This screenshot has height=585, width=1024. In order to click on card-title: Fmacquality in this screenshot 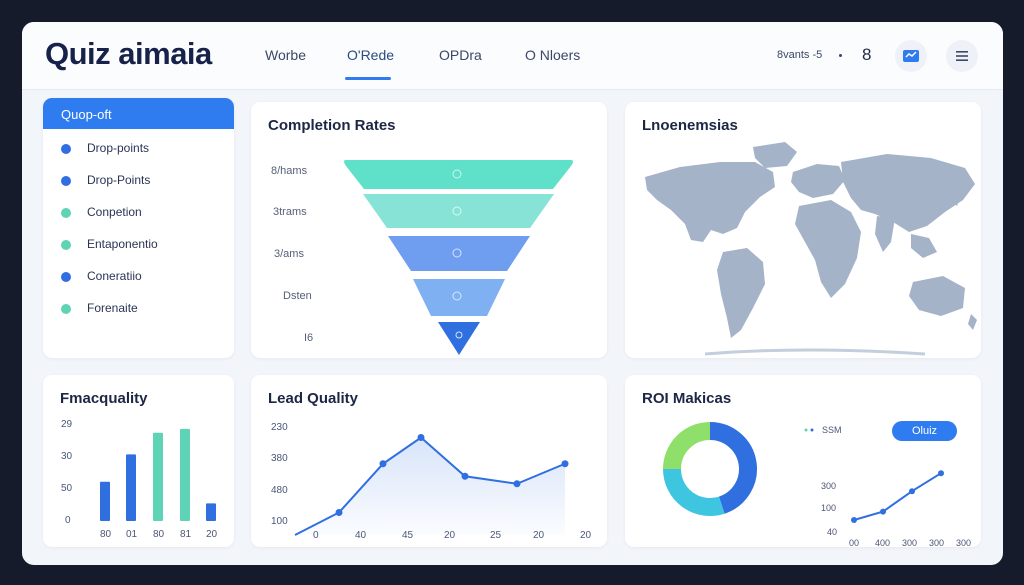, I will do `click(104, 398)`.